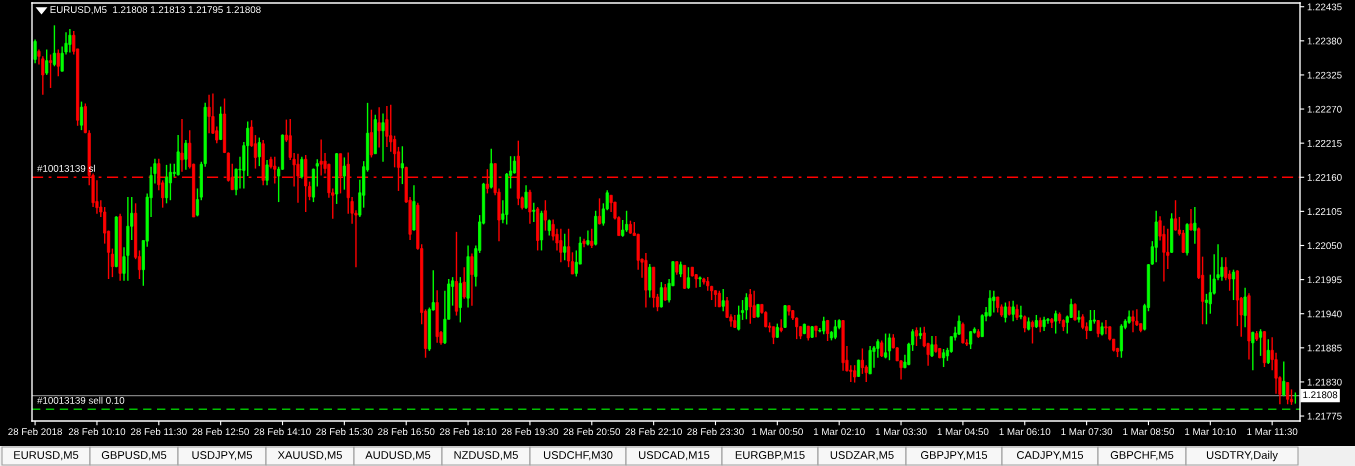 Image resolution: width=1355 pixels, height=466 pixels. Describe the element at coordinates (398, 456) in the screenshot. I see `text: AUDUSD,M5` at that location.